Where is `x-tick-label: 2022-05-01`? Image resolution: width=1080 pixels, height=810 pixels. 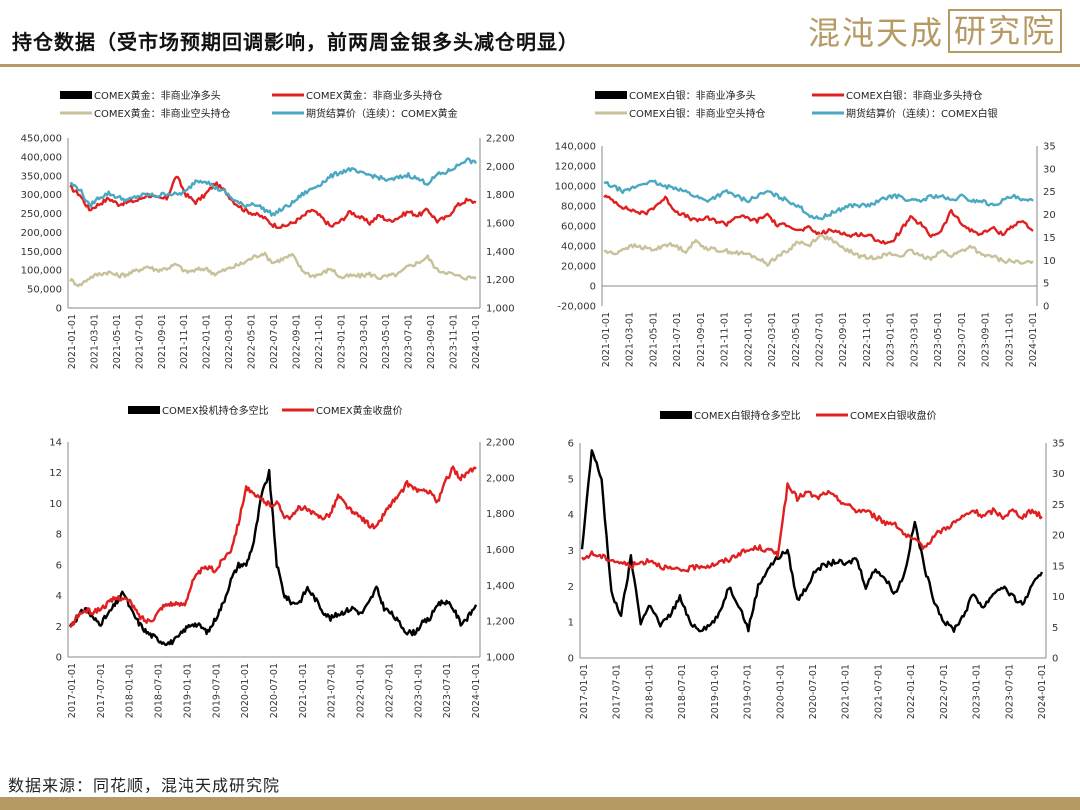
x-tick-label: 2022-05-01 is located at coordinates (796, 339).